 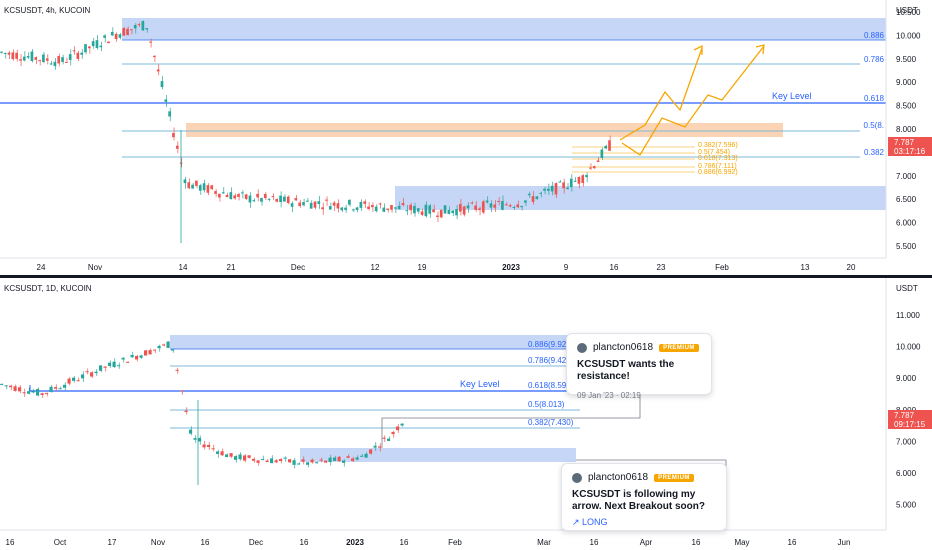 What do you see at coordinates (544, 542) in the screenshot?
I see `time-tick: Mar` at bounding box center [544, 542].